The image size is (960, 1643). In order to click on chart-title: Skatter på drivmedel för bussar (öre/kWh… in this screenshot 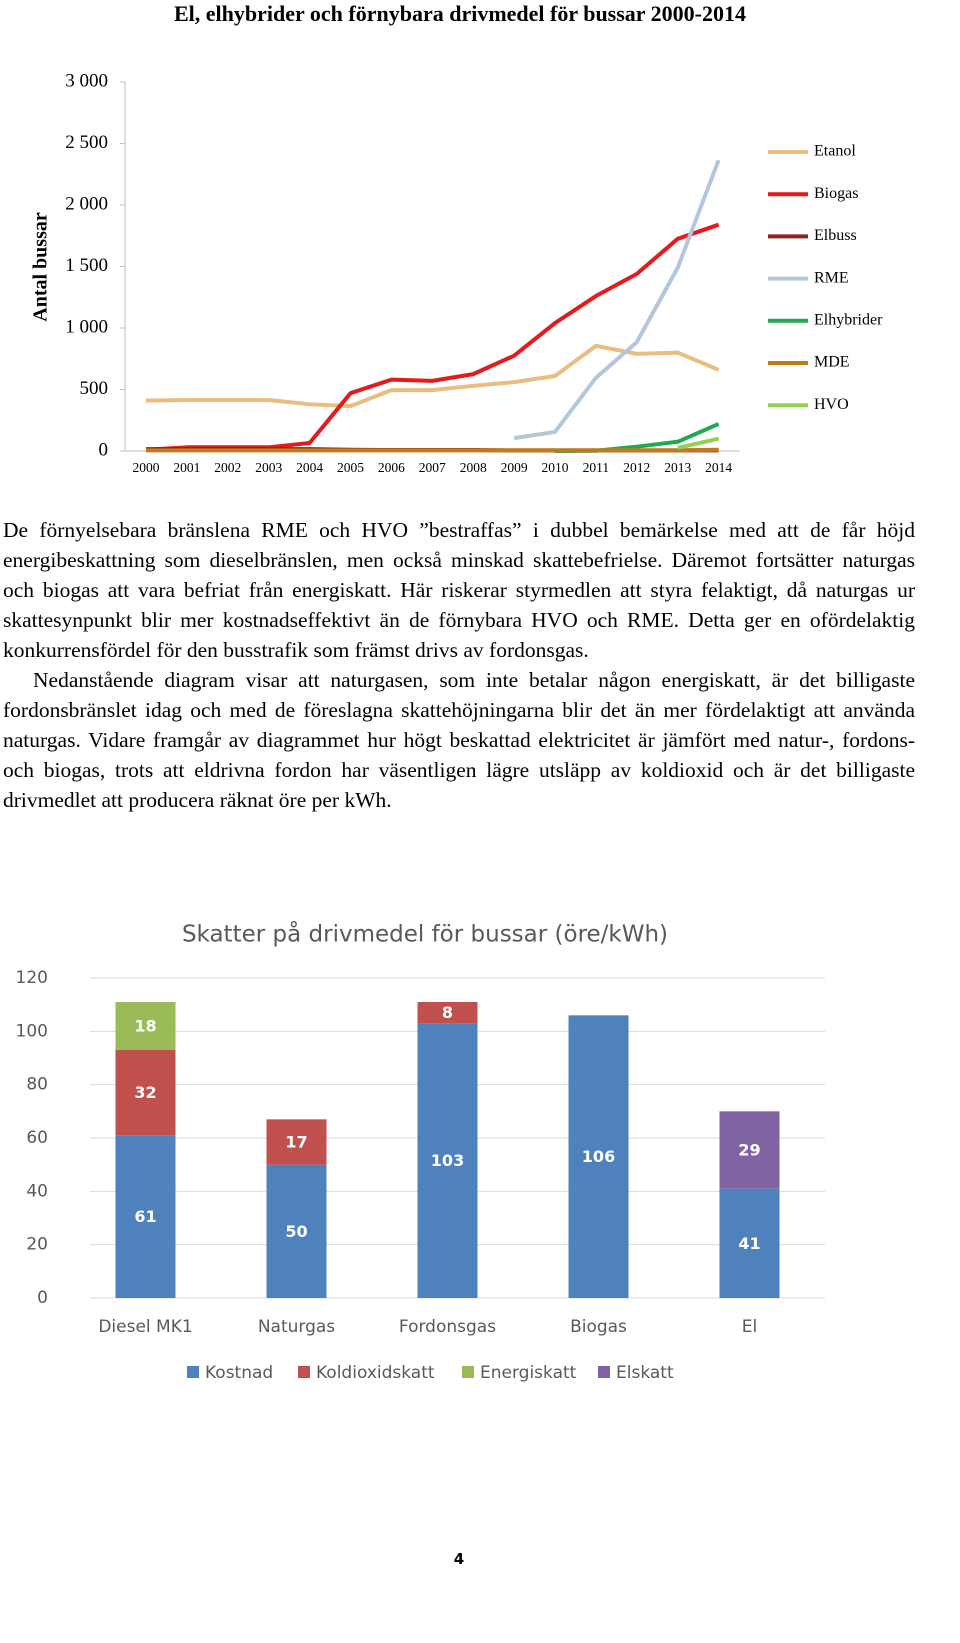, I will do `click(425, 934)`.